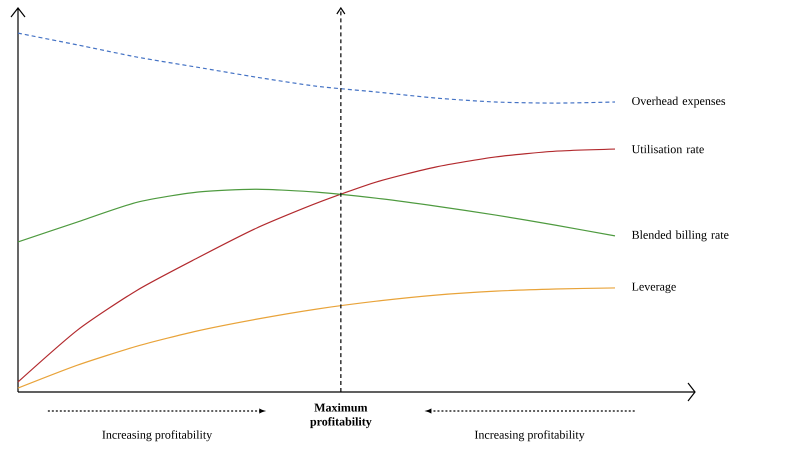 The image size is (789, 450). I want to click on series-label: Utilisation rate, so click(668, 149).